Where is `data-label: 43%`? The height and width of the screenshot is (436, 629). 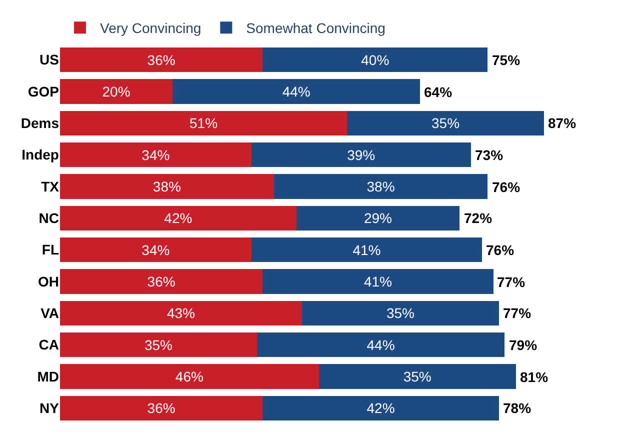
data-label: 43% is located at coordinates (181, 313).